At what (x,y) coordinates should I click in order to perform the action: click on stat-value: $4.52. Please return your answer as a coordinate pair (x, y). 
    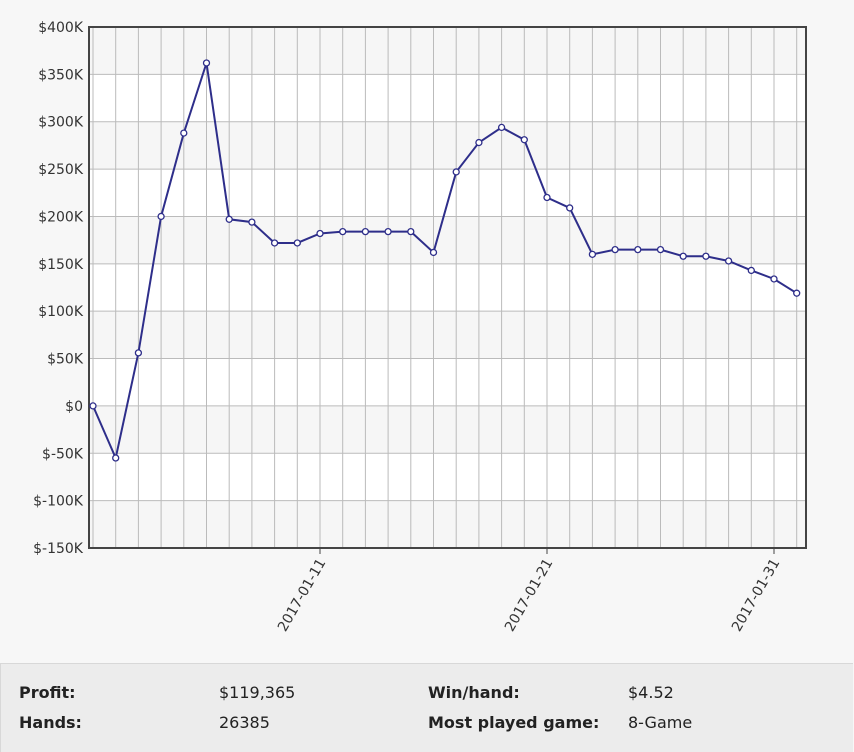
    Looking at the image, I should click on (651, 692).